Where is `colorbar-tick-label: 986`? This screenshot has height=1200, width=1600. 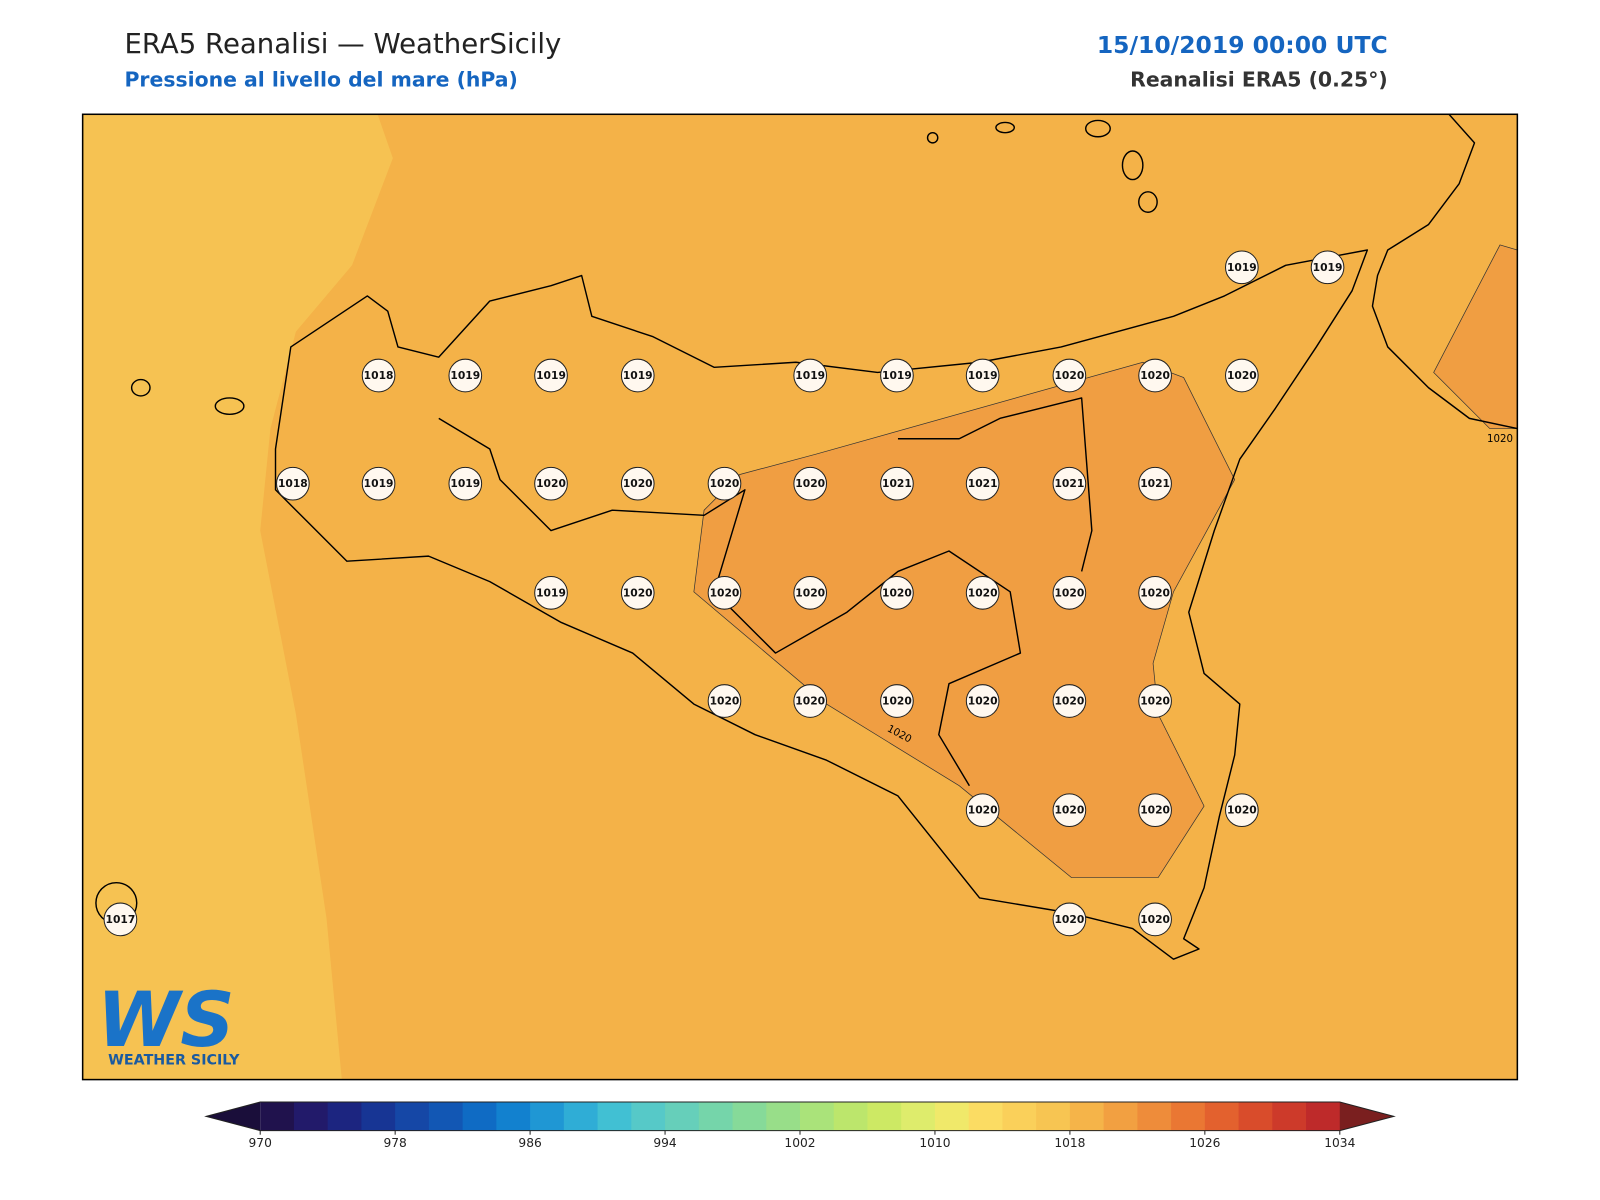 colorbar-tick-label: 986 is located at coordinates (530, 1143).